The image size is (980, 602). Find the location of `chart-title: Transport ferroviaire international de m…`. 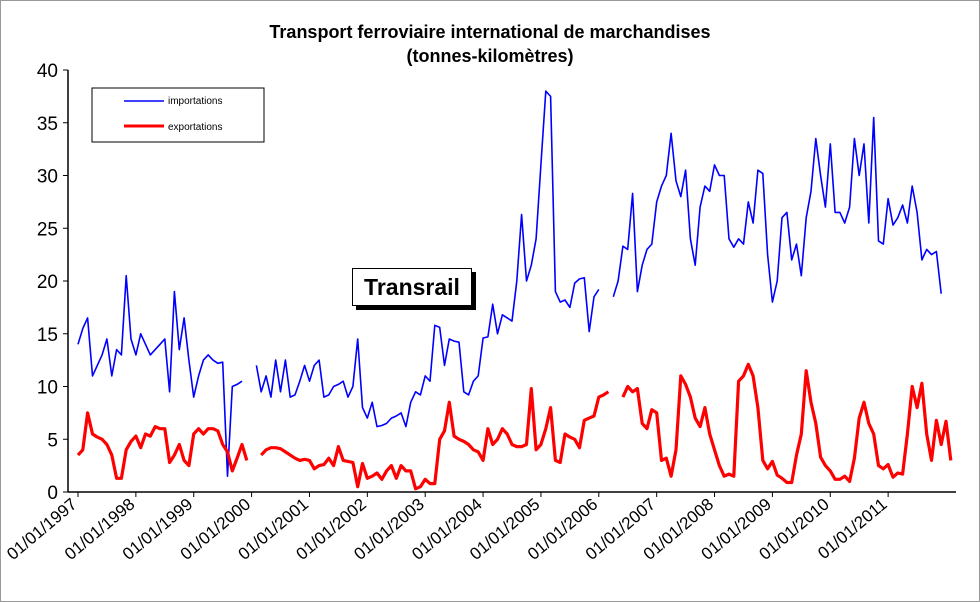

chart-title: Transport ferroviaire international de m… is located at coordinates (490, 32).